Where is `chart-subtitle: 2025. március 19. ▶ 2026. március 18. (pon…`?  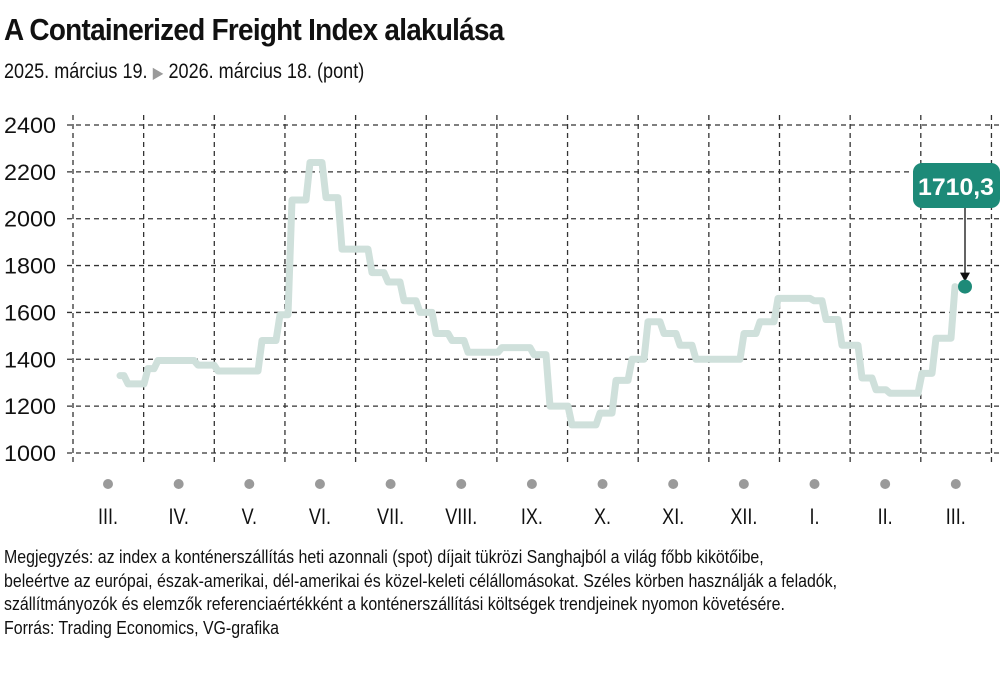 chart-subtitle: 2025. március 19. ▶ 2026. március 18. (pon… is located at coordinates (184, 72).